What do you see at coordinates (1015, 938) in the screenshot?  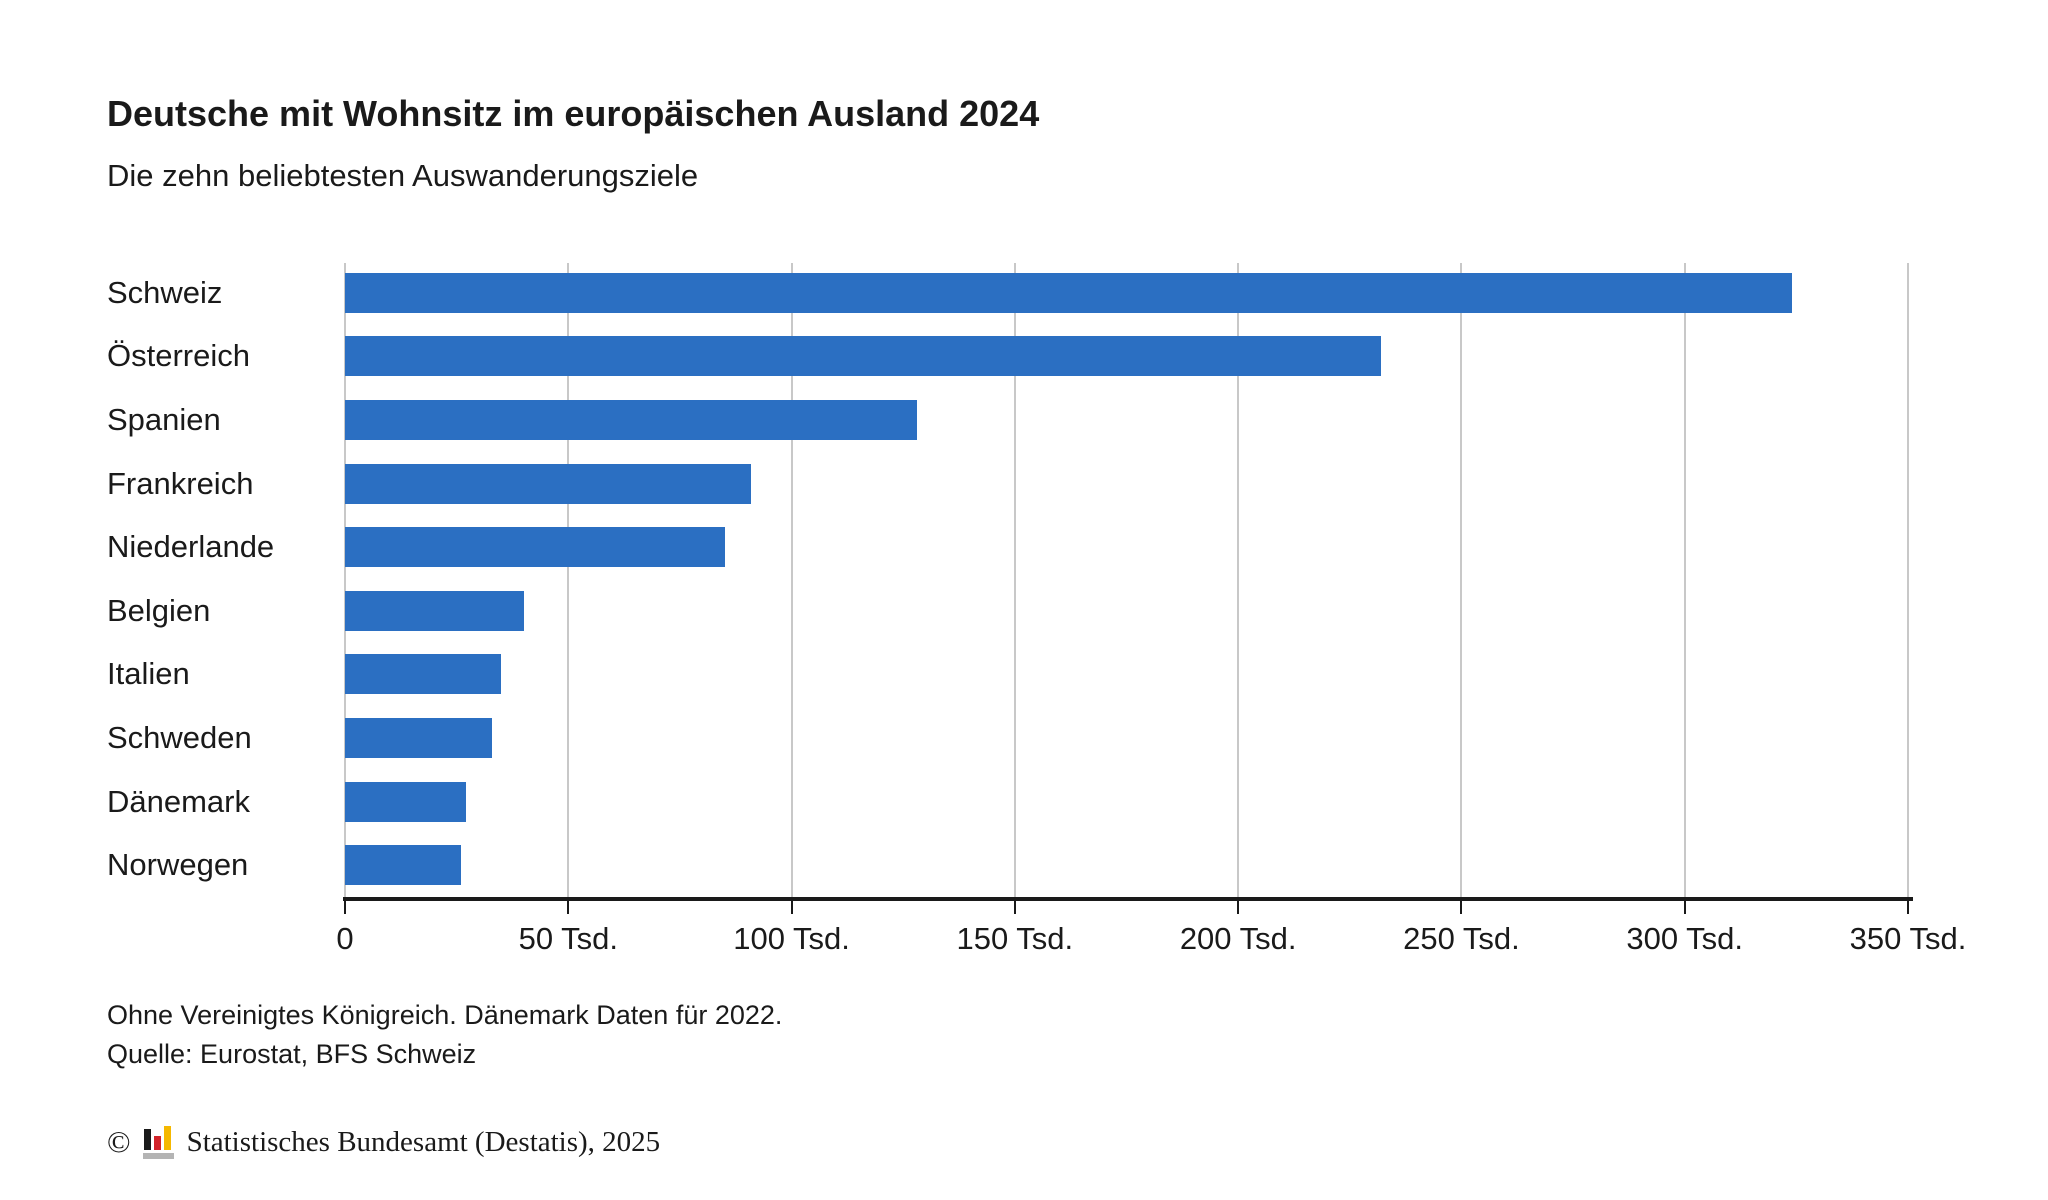 I see `x-tick-label-150: 150 Tsd.` at bounding box center [1015, 938].